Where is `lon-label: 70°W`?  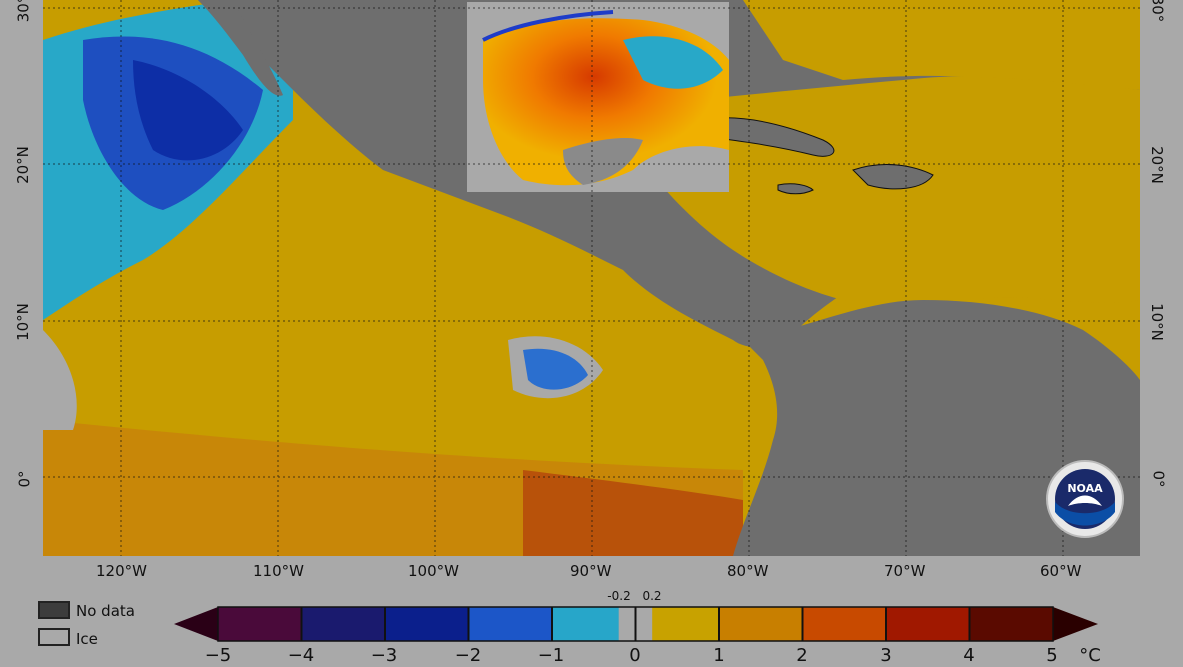
lon-label: 70°W is located at coordinates (905, 571).